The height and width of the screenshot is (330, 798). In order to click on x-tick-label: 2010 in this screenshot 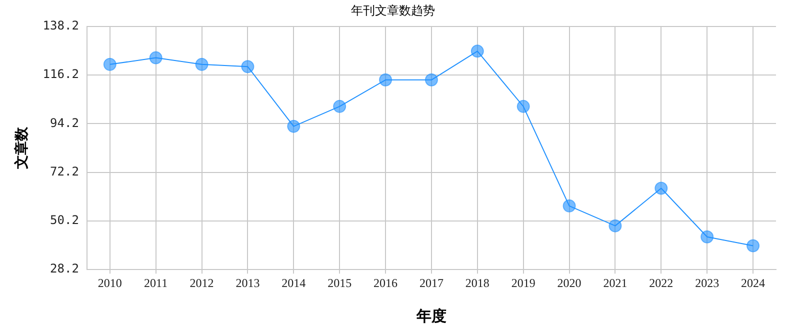, I will do `click(110, 283)`.